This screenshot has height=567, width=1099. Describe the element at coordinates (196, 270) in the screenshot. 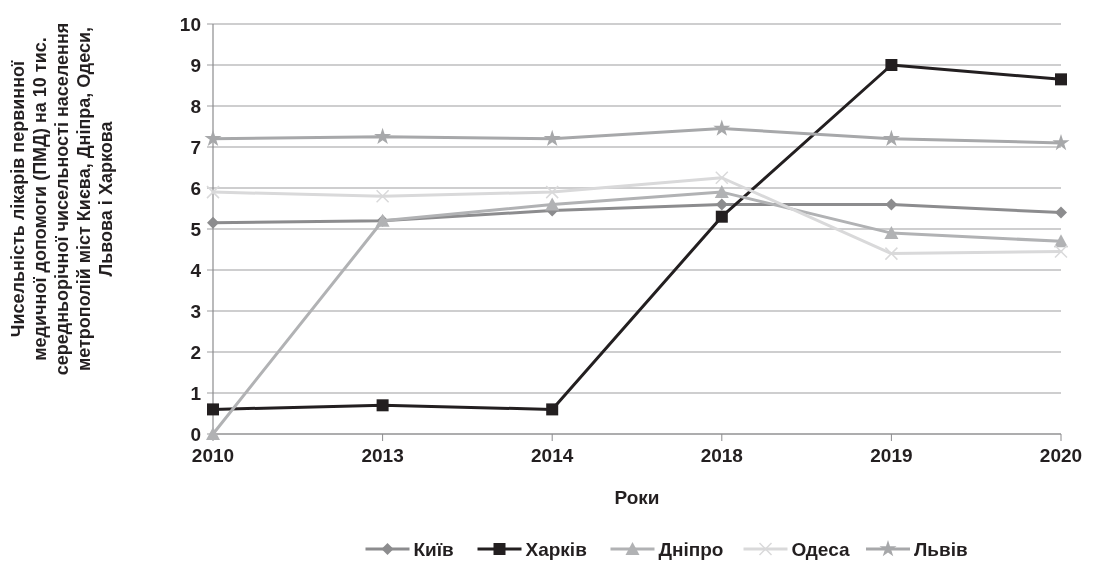

I see `y-tick-label: 4` at that location.